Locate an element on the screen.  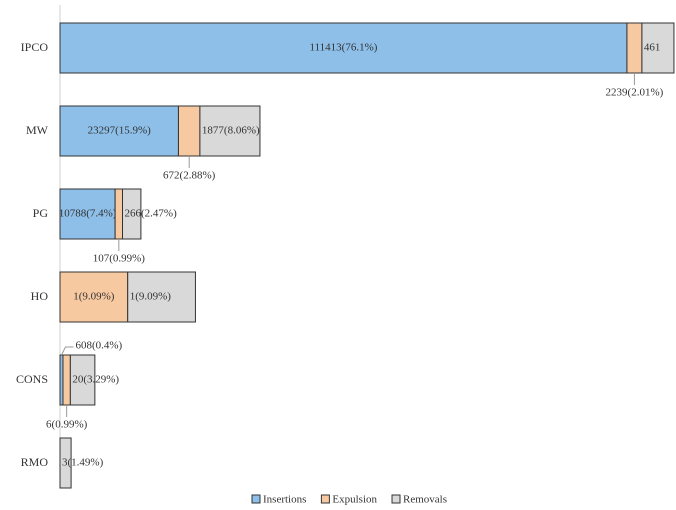
data-label: 672(2.88%) is located at coordinates (189, 176).